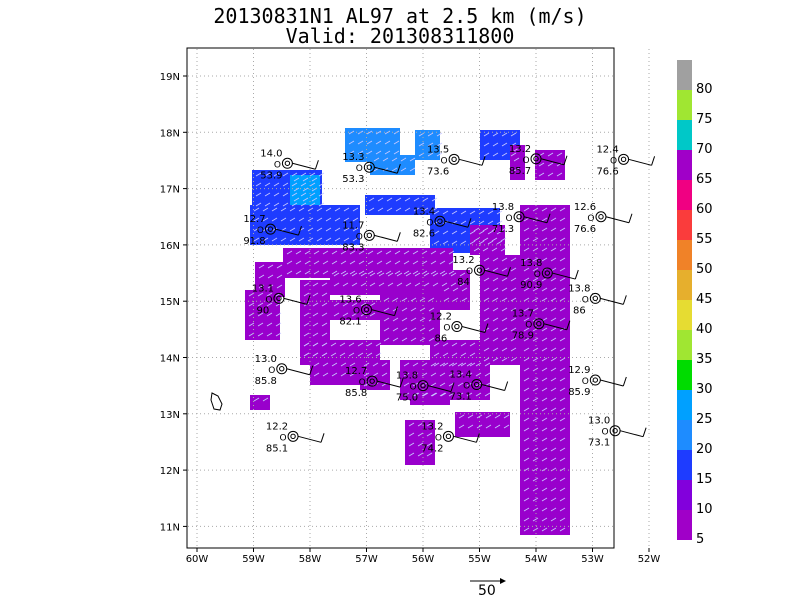  What do you see at coordinates (488, 581) in the screenshot?
I see `reference-vector` at bounding box center [488, 581].